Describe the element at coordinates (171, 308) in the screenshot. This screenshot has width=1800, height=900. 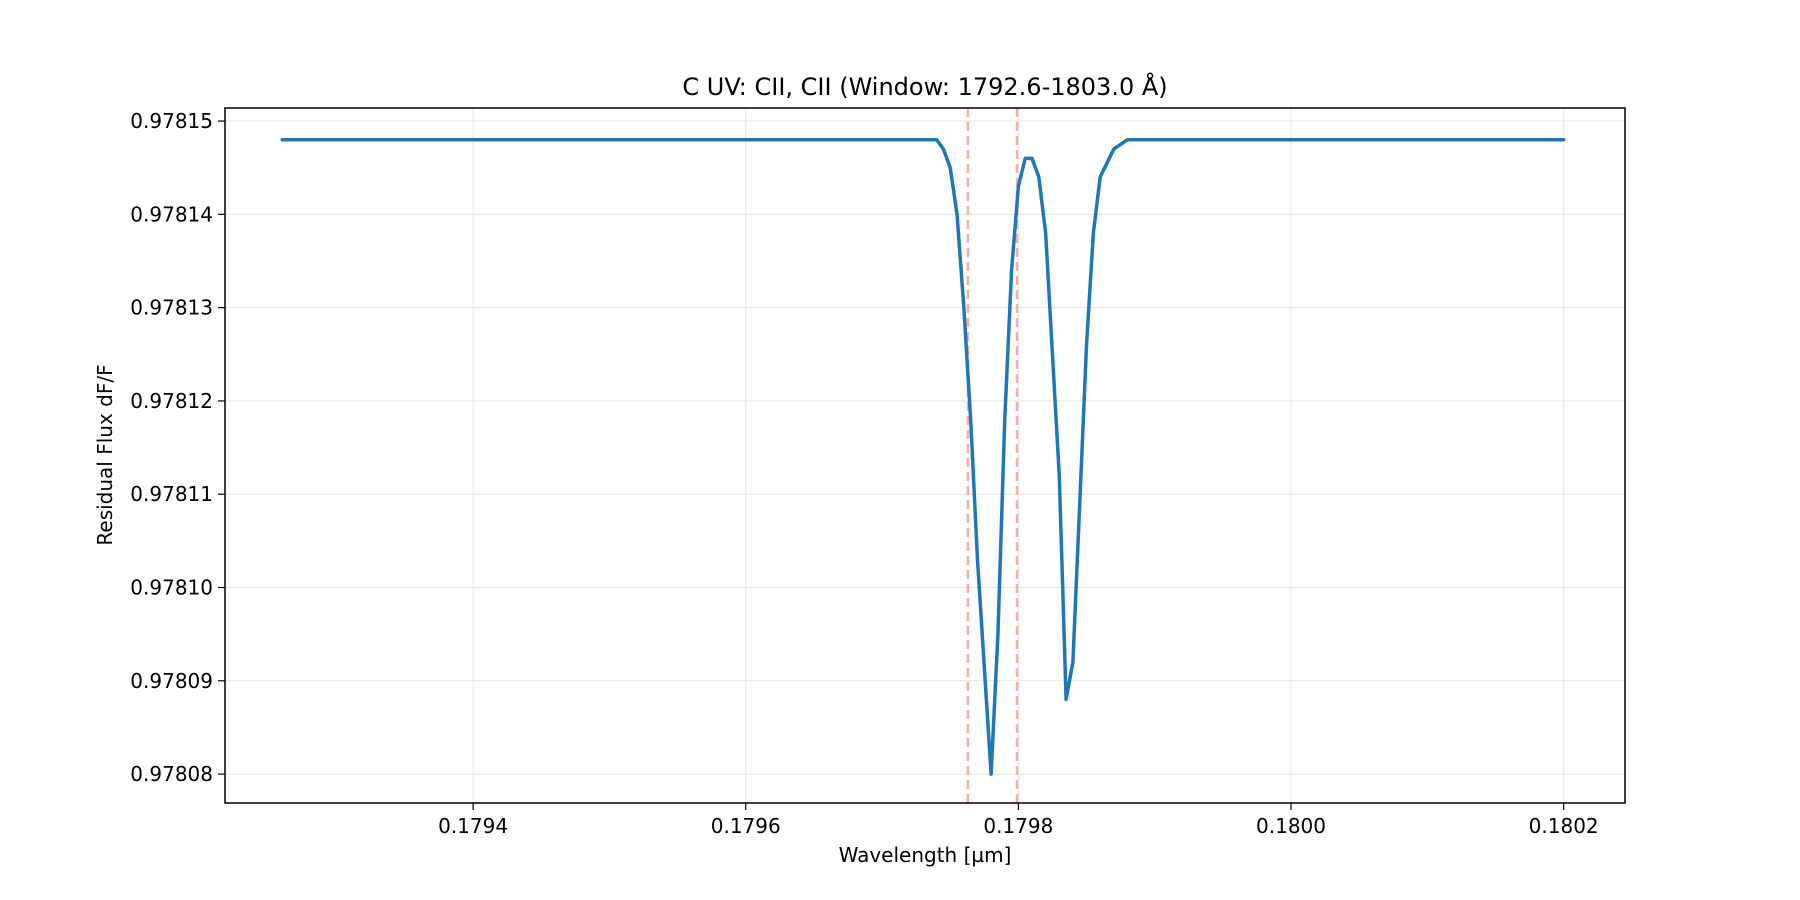
I see `y-tick-label: 0.97813` at that location.